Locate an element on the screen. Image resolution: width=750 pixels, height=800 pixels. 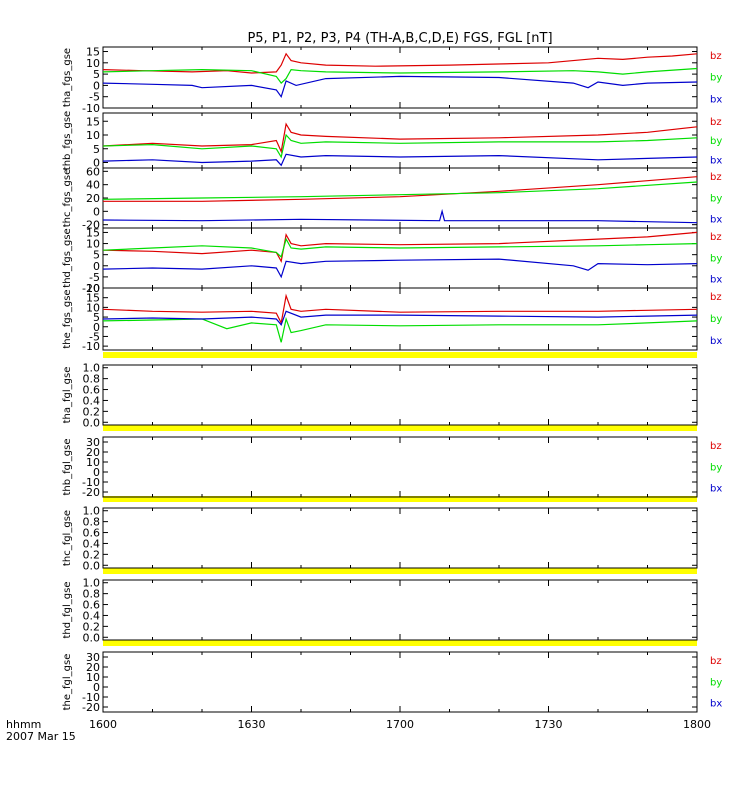
x-axis-date: 2007 Mar 15 is located at coordinates (41, 736).